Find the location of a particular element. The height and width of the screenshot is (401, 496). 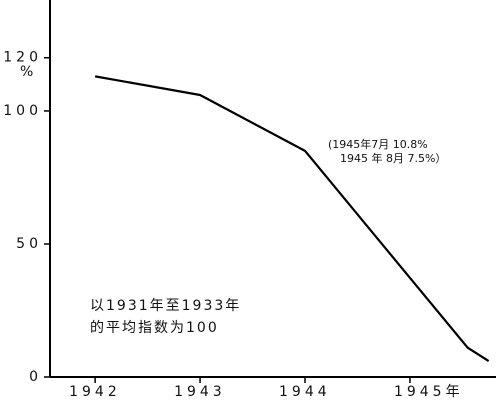

annotation: 1945 年 8月 7.5%） is located at coordinates (393, 158).